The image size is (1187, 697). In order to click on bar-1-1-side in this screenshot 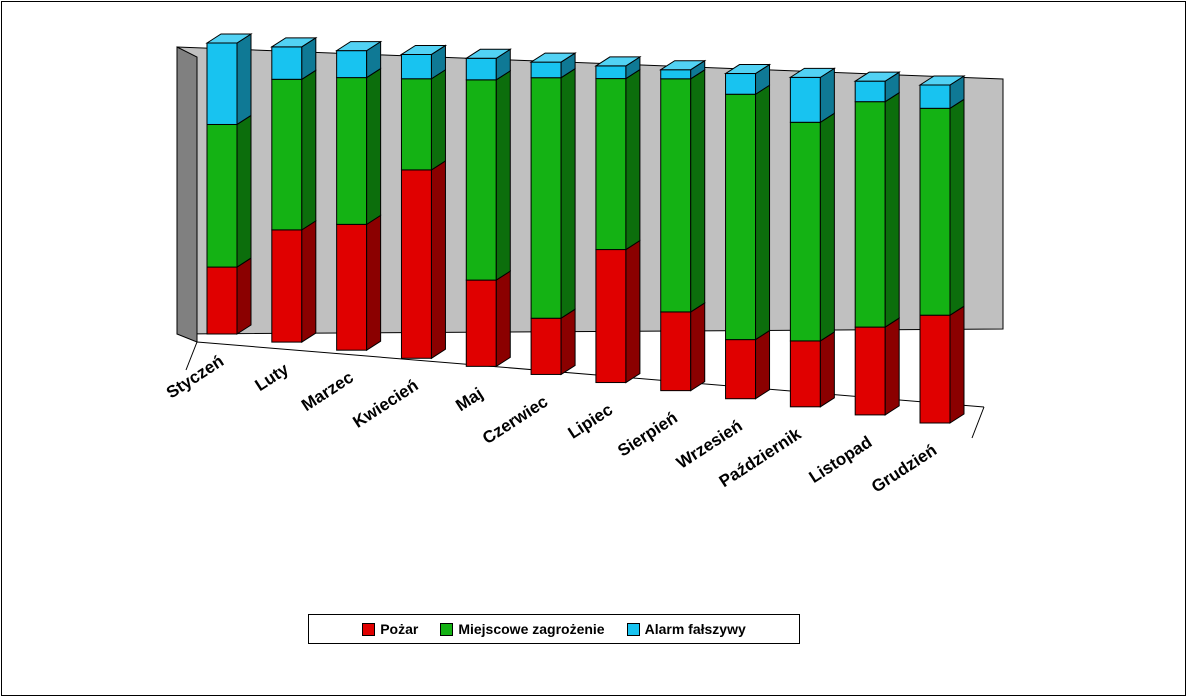, I will do `click(244, 296)`.